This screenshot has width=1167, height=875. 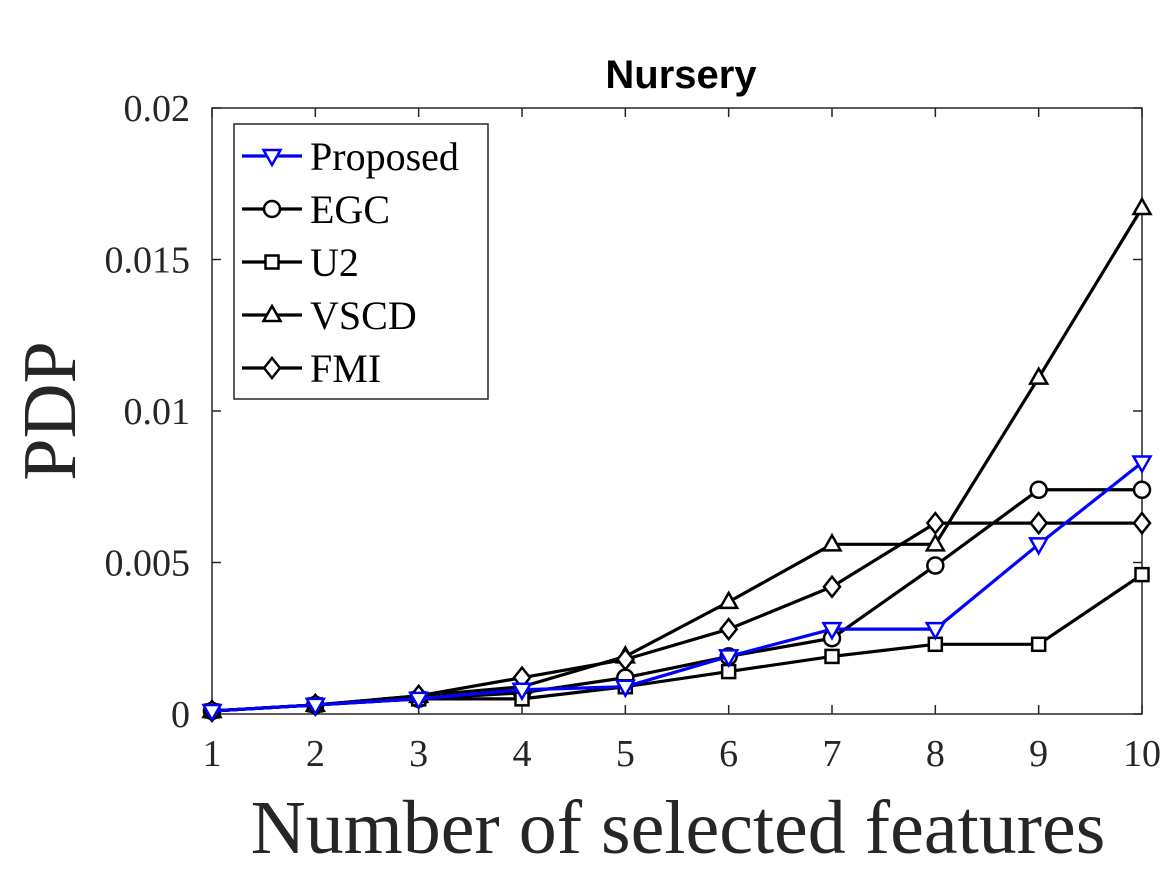 I want to click on chart-title: Nursery, so click(x=681, y=75).